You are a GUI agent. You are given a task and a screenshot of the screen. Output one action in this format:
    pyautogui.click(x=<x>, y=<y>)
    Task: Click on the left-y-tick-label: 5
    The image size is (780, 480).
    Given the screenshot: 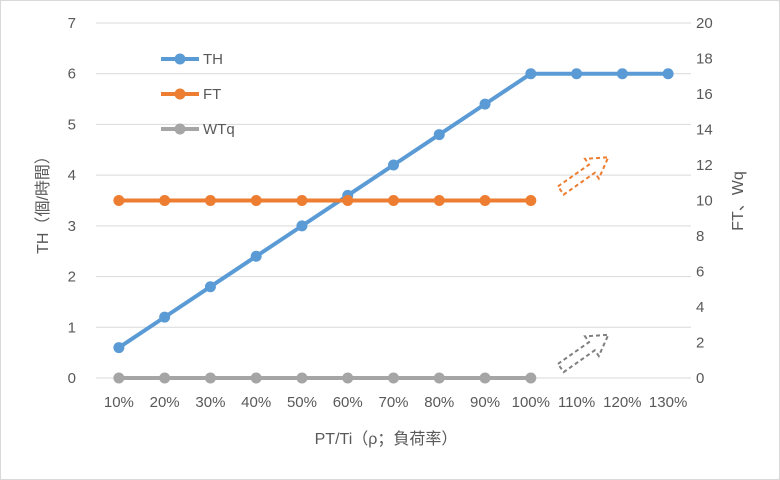 What is the action you would take?
    pyautogui.click(x=72, y=124)
    